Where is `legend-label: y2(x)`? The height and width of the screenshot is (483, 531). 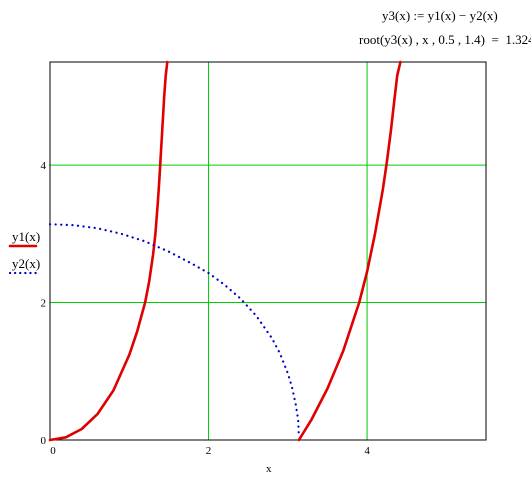 legend-label: y2(x) is located at coordinates (26, 263).